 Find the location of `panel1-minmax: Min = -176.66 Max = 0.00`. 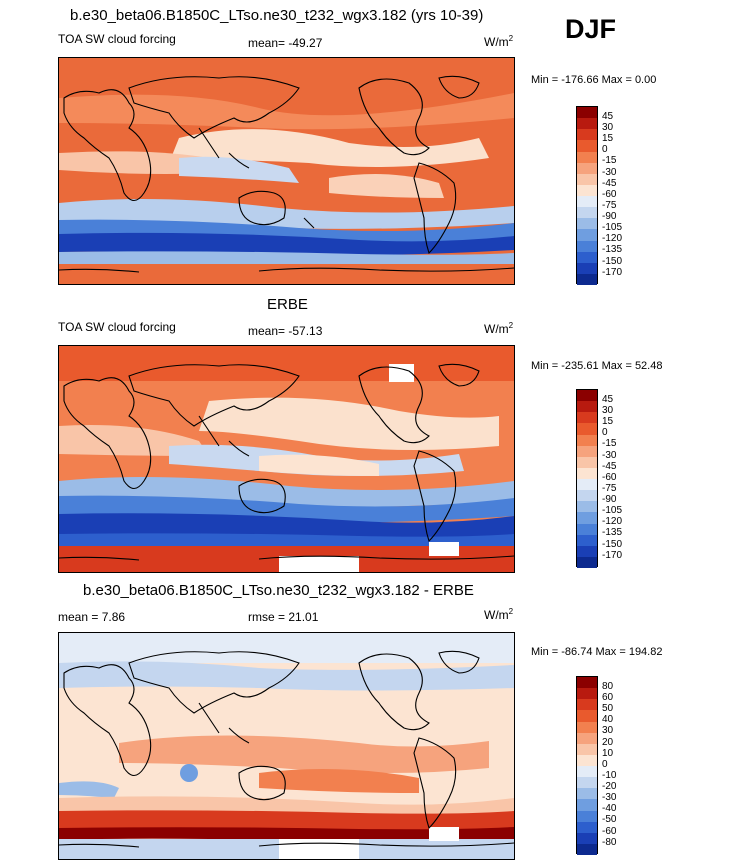

panel1-minmax: Min = -176.66 Max = 0.00 is located at coordinates (594, 80).